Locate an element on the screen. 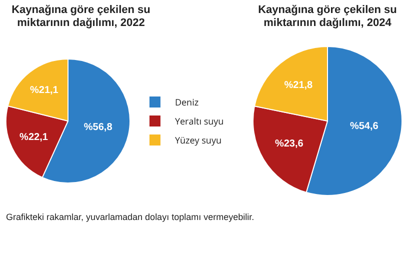 This screenshot has height=280, width=420. data-label: %21,8 is located at coordinates (299, 86).